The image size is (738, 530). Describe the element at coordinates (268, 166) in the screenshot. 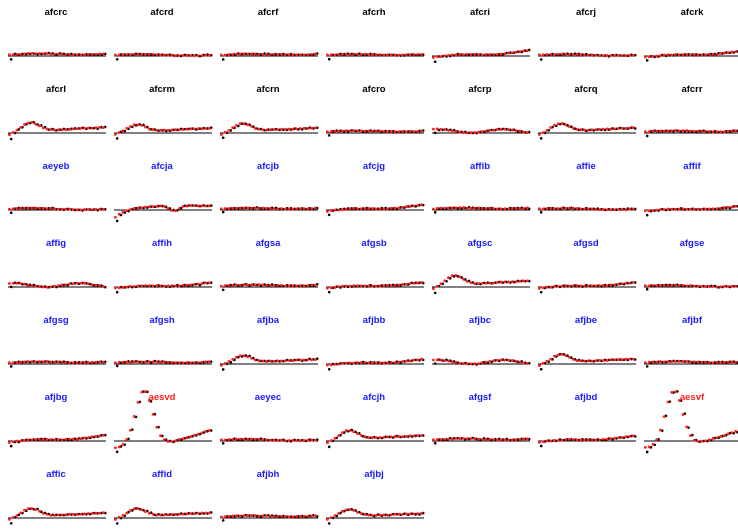

I see `panel-title: afcjb` at that location.